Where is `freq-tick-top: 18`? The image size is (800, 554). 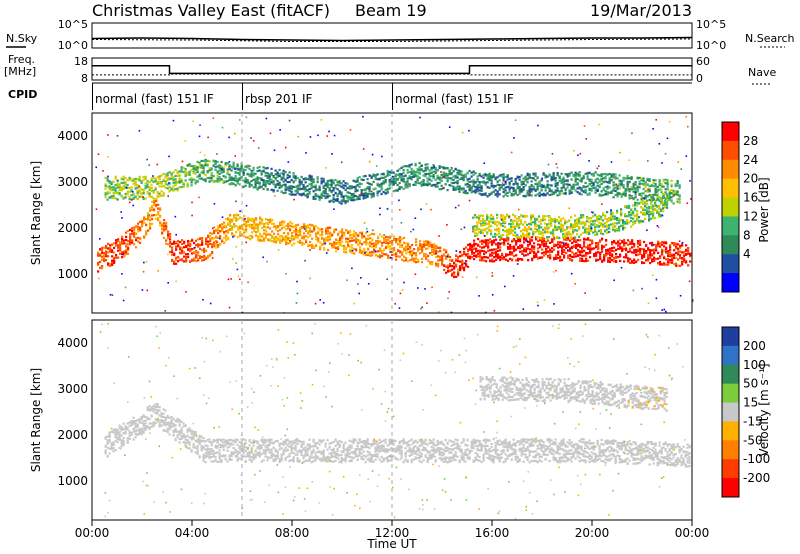 freq-tick-top: 18 is located at coordinates (81, 61).